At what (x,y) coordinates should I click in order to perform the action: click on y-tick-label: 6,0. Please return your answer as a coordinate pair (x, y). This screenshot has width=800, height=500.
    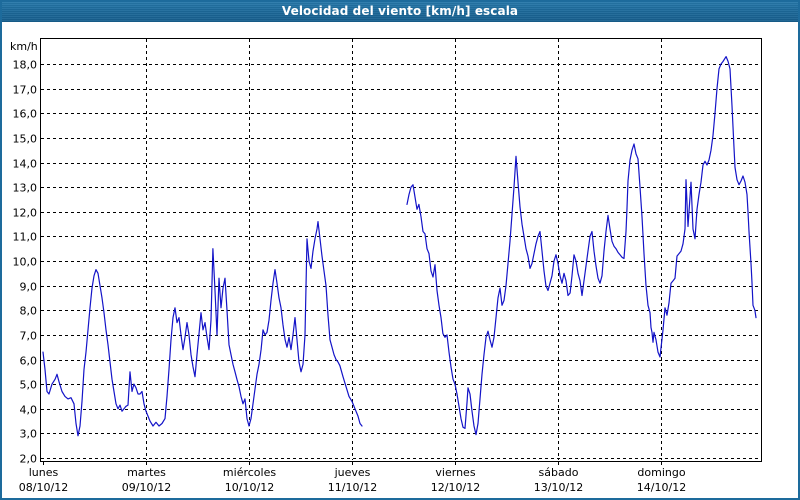
    Looking at the image, I should click on (29, 361).